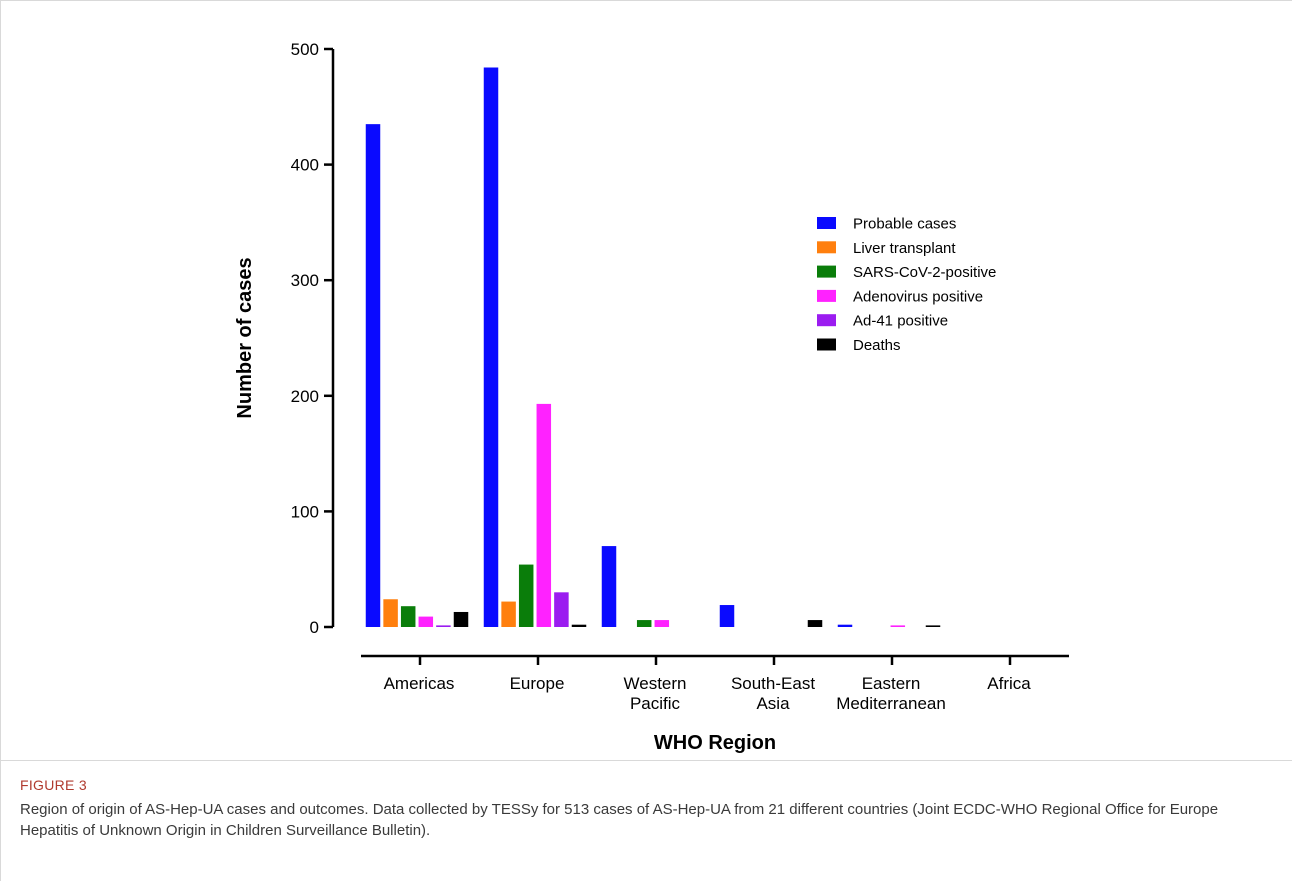 This screenshot has width=1292, height=881. Describe the element at coordinates (314, 627) in the screenshot. I see `y-tick-label: 0` at that location.